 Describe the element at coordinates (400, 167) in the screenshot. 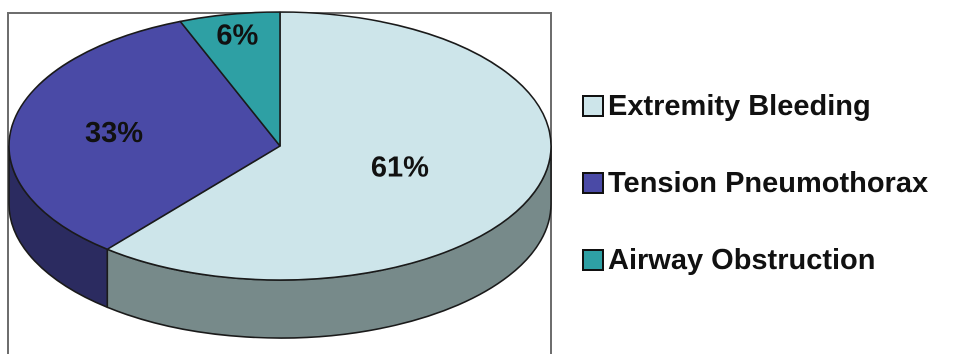

I see `pie-value-label: 61%` at that location.